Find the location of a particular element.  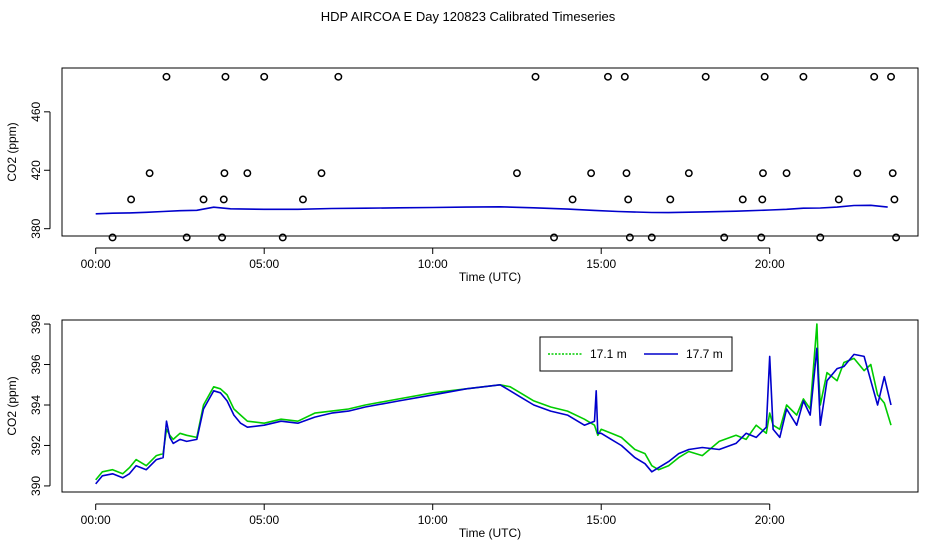

y-tick-label: 392 is located at coordinates (36, 445).